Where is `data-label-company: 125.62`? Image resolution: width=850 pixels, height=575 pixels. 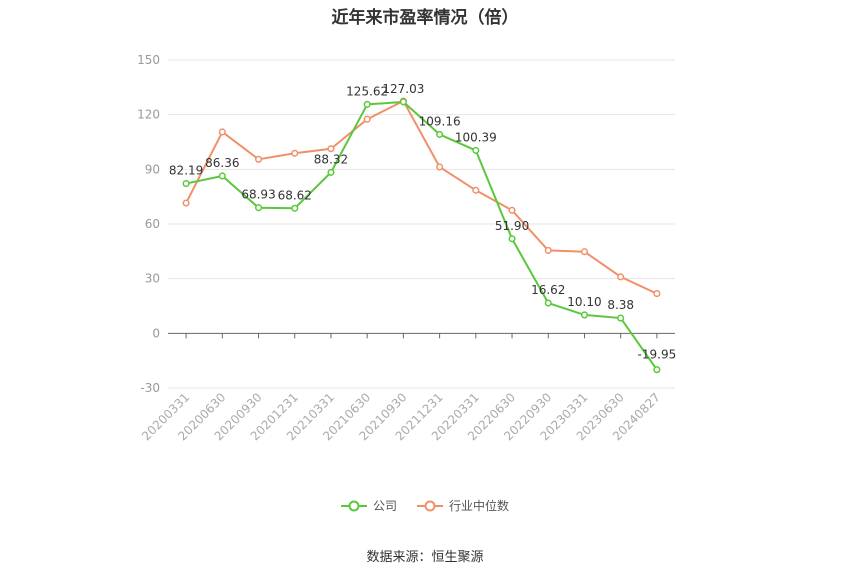 data-label-company: 125.62 is located at coordinates (367, 91).